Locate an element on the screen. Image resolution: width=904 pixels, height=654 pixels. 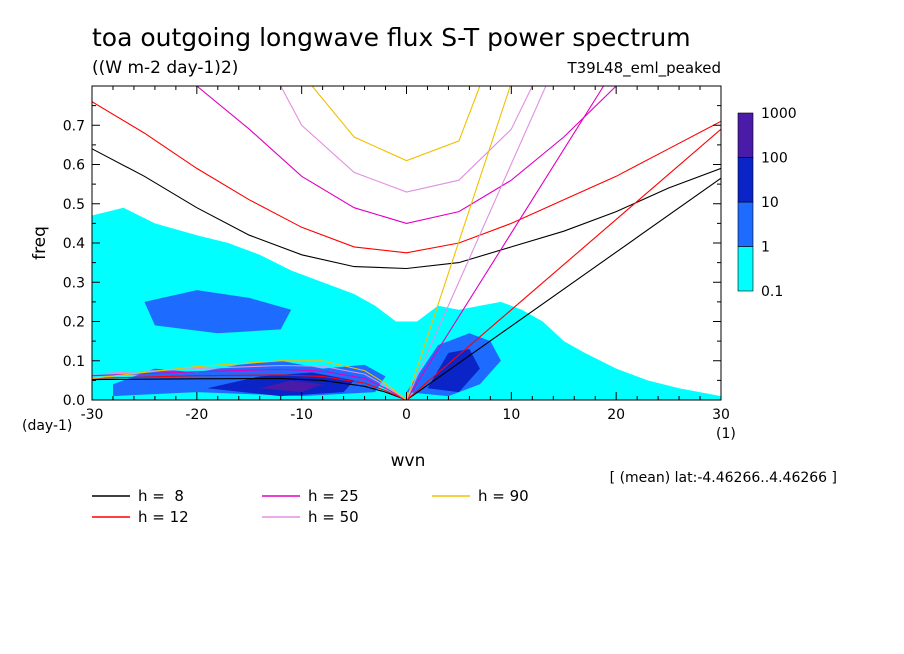
x-tick-label: 20 is located at coordinates (616, 415).